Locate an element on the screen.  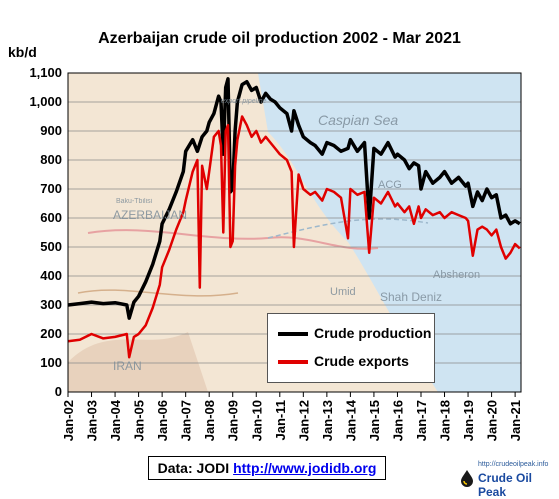
brand-badge: http://crudeoilpeak.info Crude Oil Peak is located at coordinates (507, 480).